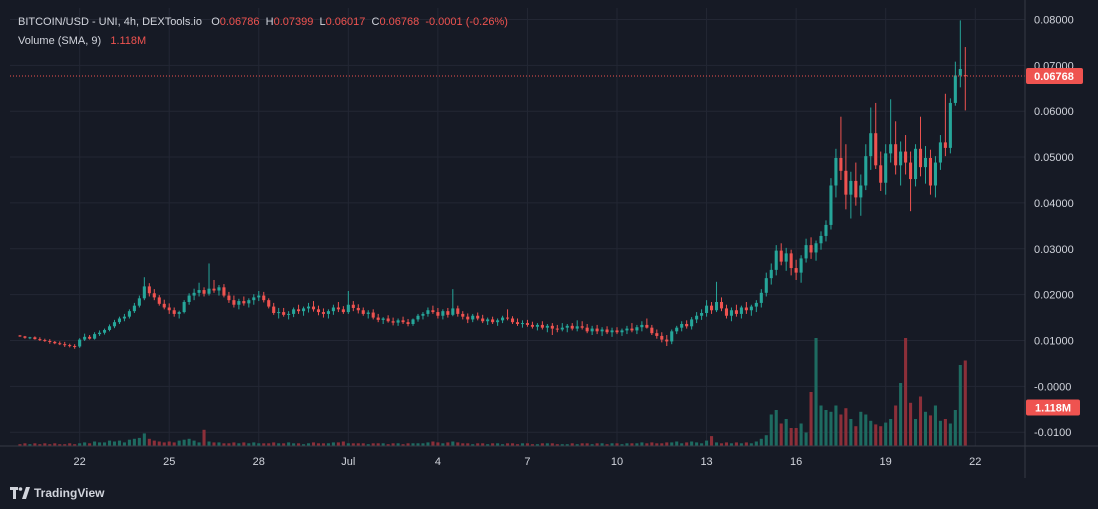 The width and height of the screenshot is (1098, 509). I want to click on time-axis: 22 25 28 Jul 4 7 10 13 16 19 22, so click(528, 462).